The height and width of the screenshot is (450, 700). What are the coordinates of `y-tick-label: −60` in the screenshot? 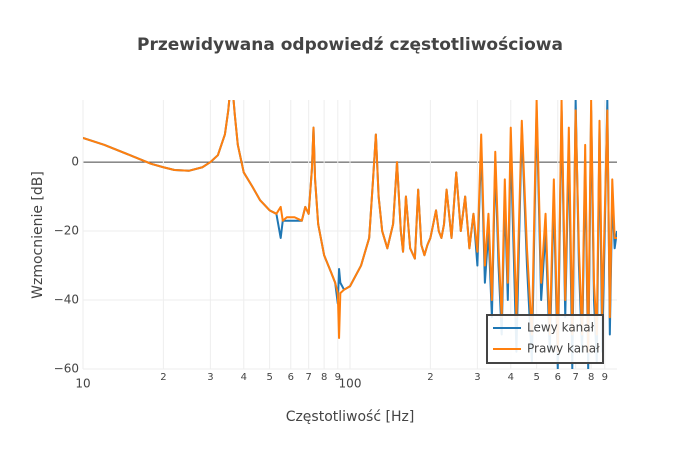 It's located at (66, 369).